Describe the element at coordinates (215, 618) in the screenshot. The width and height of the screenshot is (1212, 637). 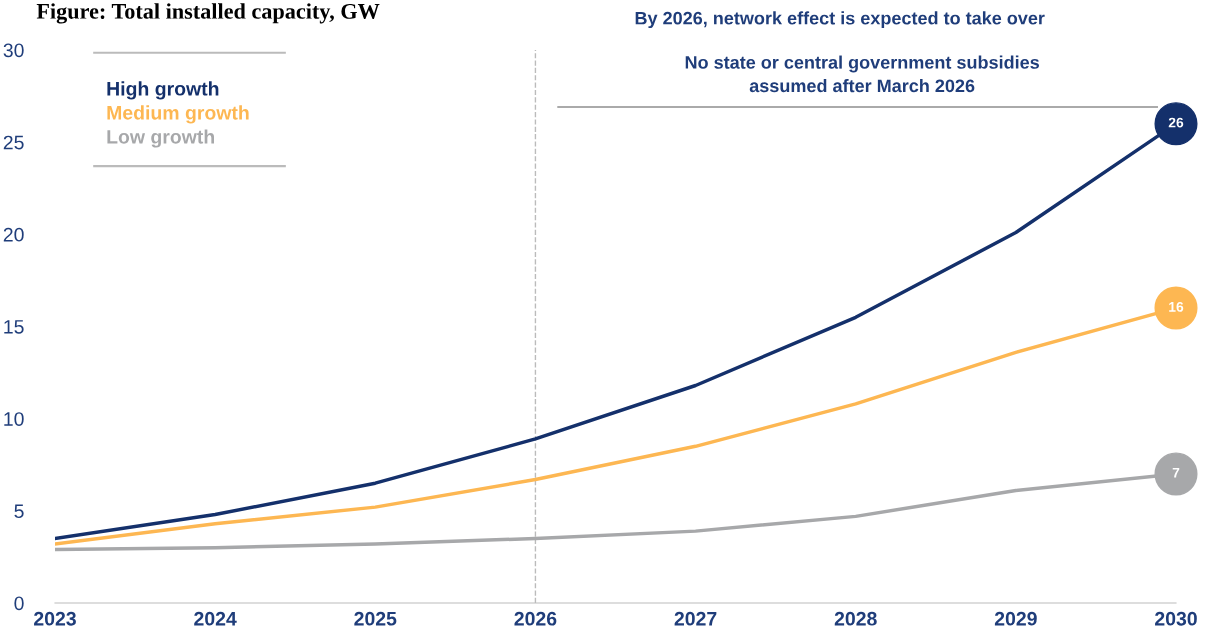
I see `x-tick-label: 2024` at that location.